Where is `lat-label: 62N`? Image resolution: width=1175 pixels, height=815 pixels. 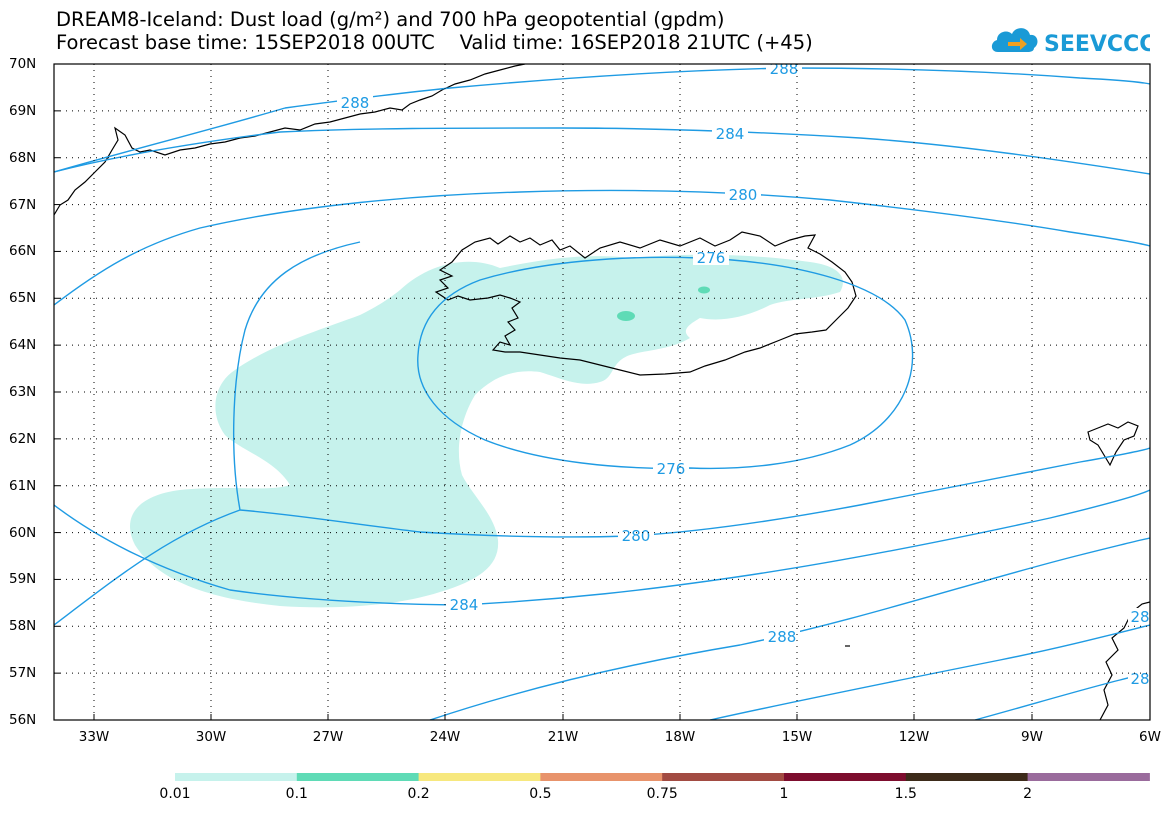 lat-label: 62N is located at coordinates (23, 438).